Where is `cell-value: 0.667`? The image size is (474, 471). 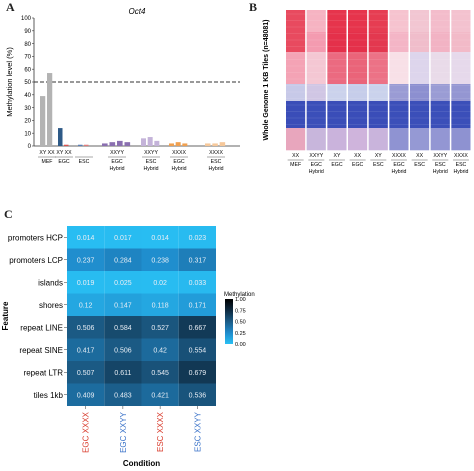
cell-value: 0.667 is located at coordinates (198, 328).